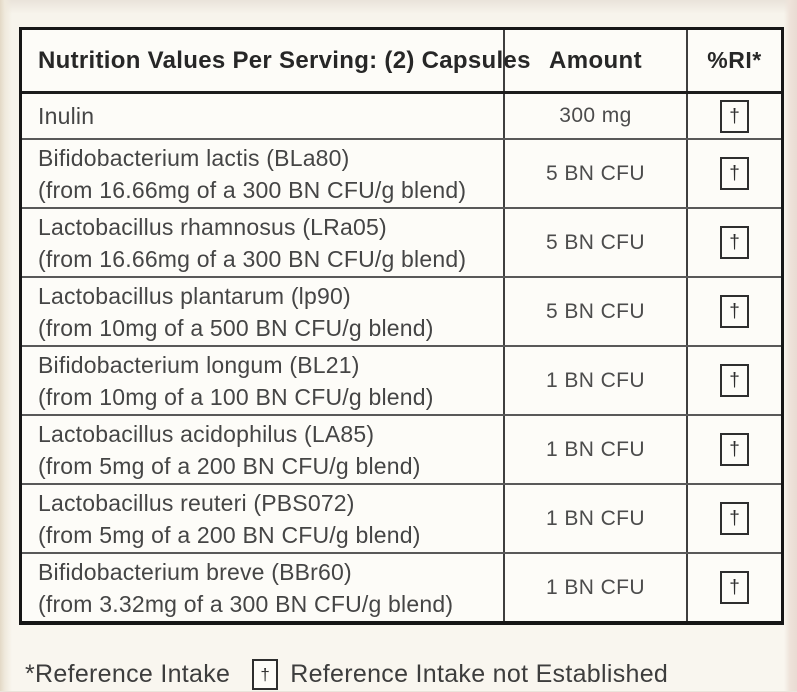 This screenshot has height=692, width=797. What do you see at coordinates (236, 327) in the screenshot?
I see `ingredient-detail: (from 10mg of a 500 BN CFU/g blend)` at bounding box center [236, 327].